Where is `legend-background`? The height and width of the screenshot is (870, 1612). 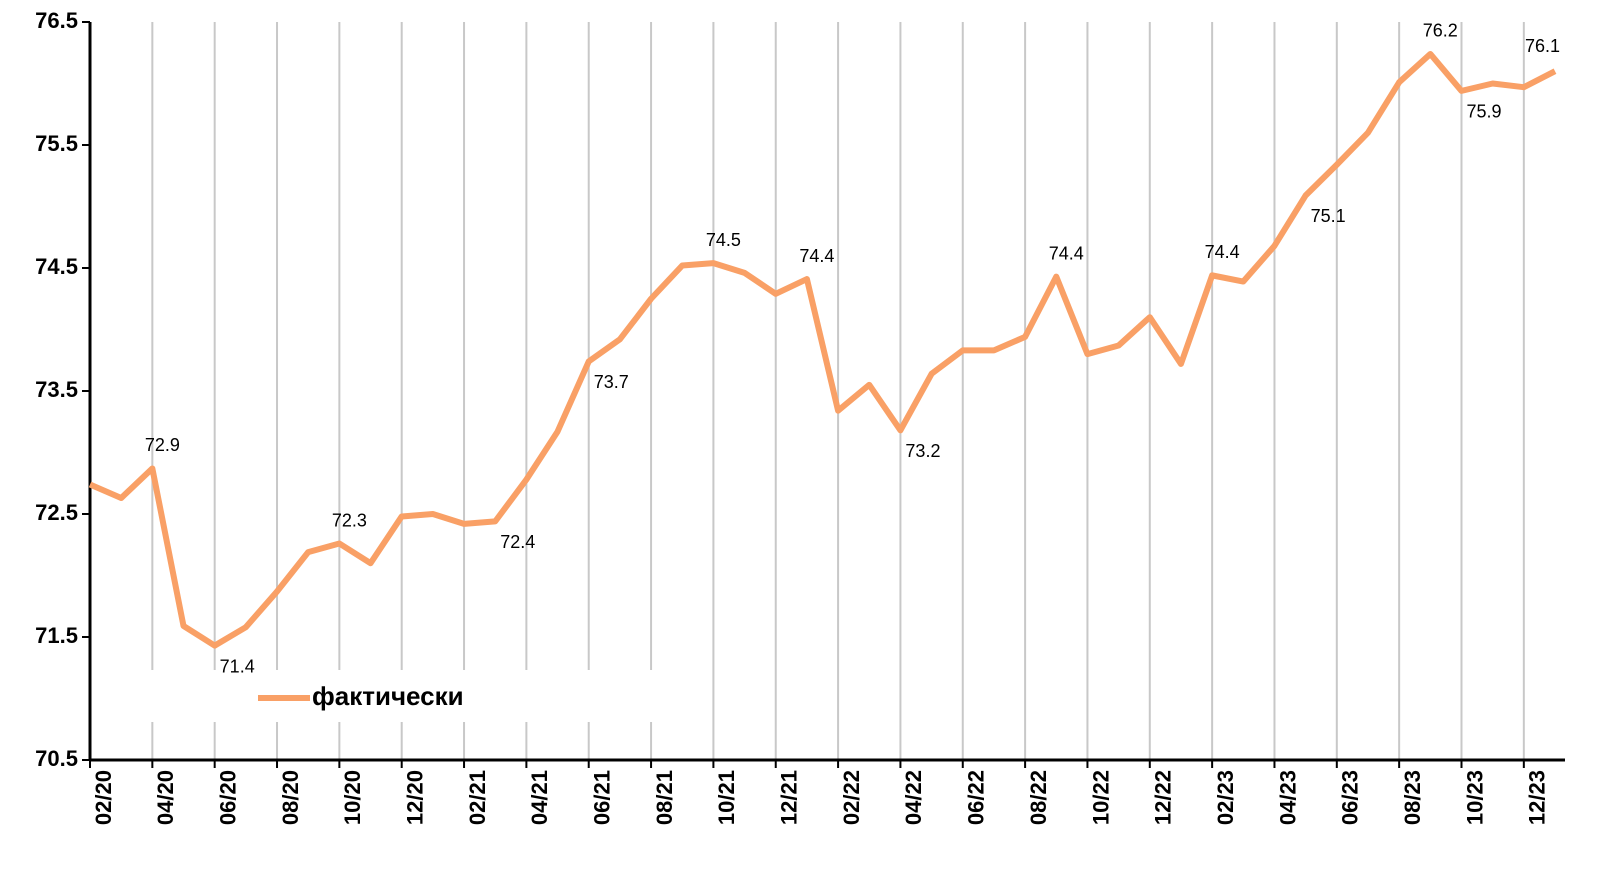
legend-background is located at coordinates (374, 696).